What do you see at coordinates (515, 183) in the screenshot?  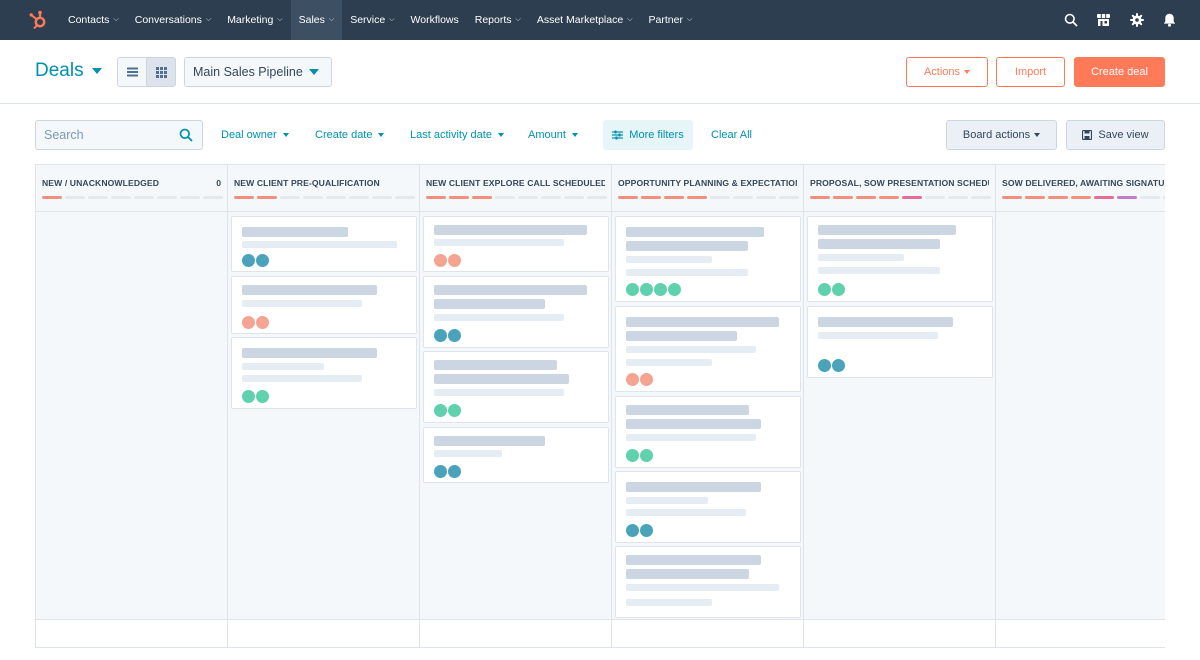 I see `column-title: NEW CLIENT EXPLORE CALL SCHEDULED` at bounding box center [515, 183].